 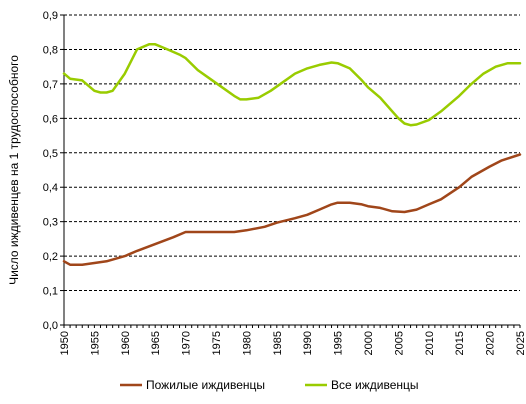 What do you see at coordinates (520, 343) in the screenshot?
I see `x-tick-label: 2025` at bounding box center [520, 343].